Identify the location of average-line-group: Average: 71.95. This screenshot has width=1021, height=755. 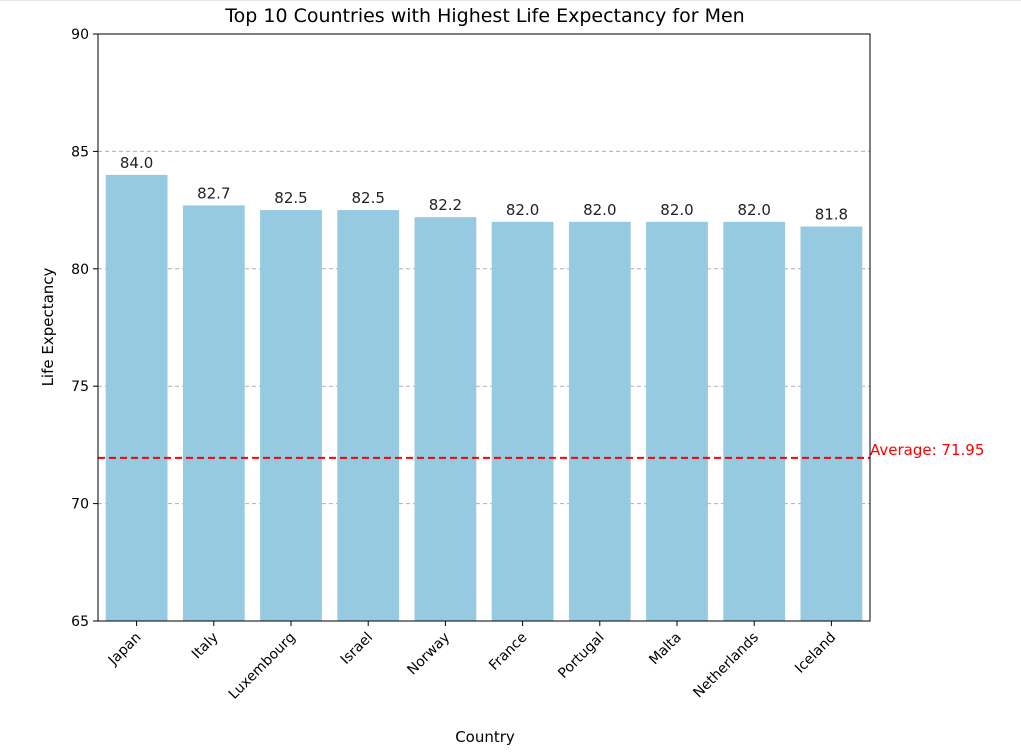
(541, 450).